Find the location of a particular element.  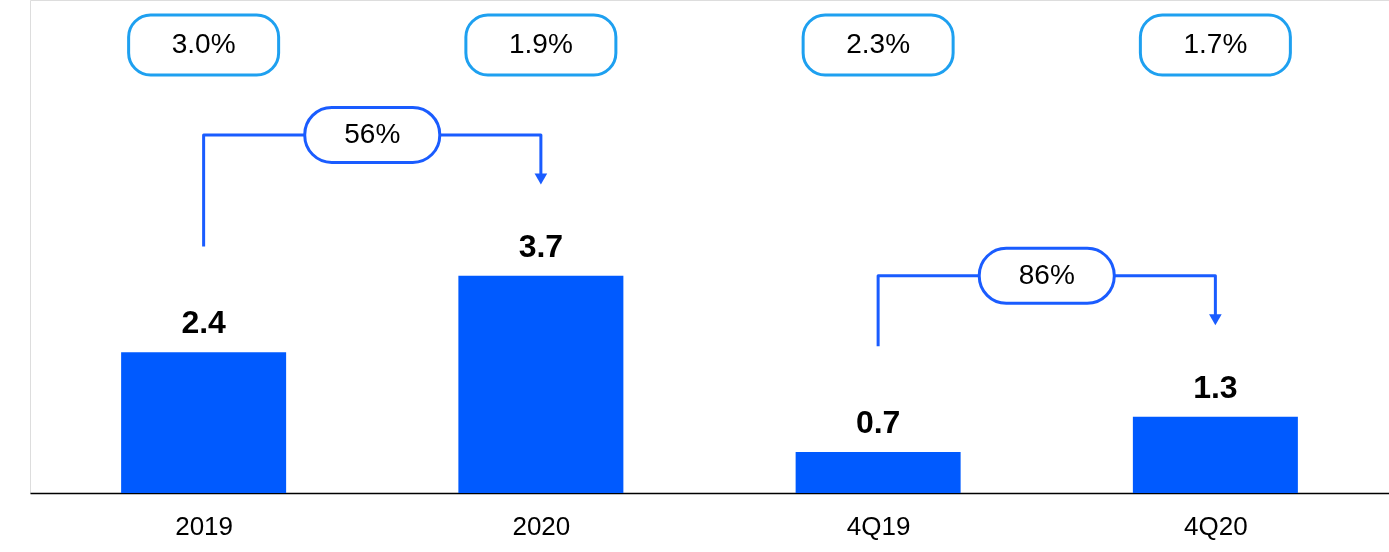

text: 1.9% is located at coordinates (540, 43).